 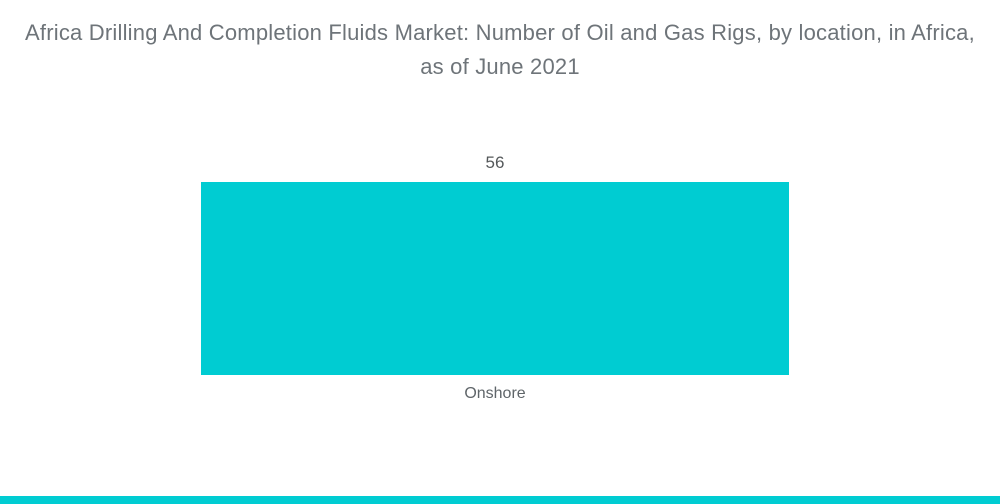 I want to click on footer-accent-bar, so click(x=500, y=500).